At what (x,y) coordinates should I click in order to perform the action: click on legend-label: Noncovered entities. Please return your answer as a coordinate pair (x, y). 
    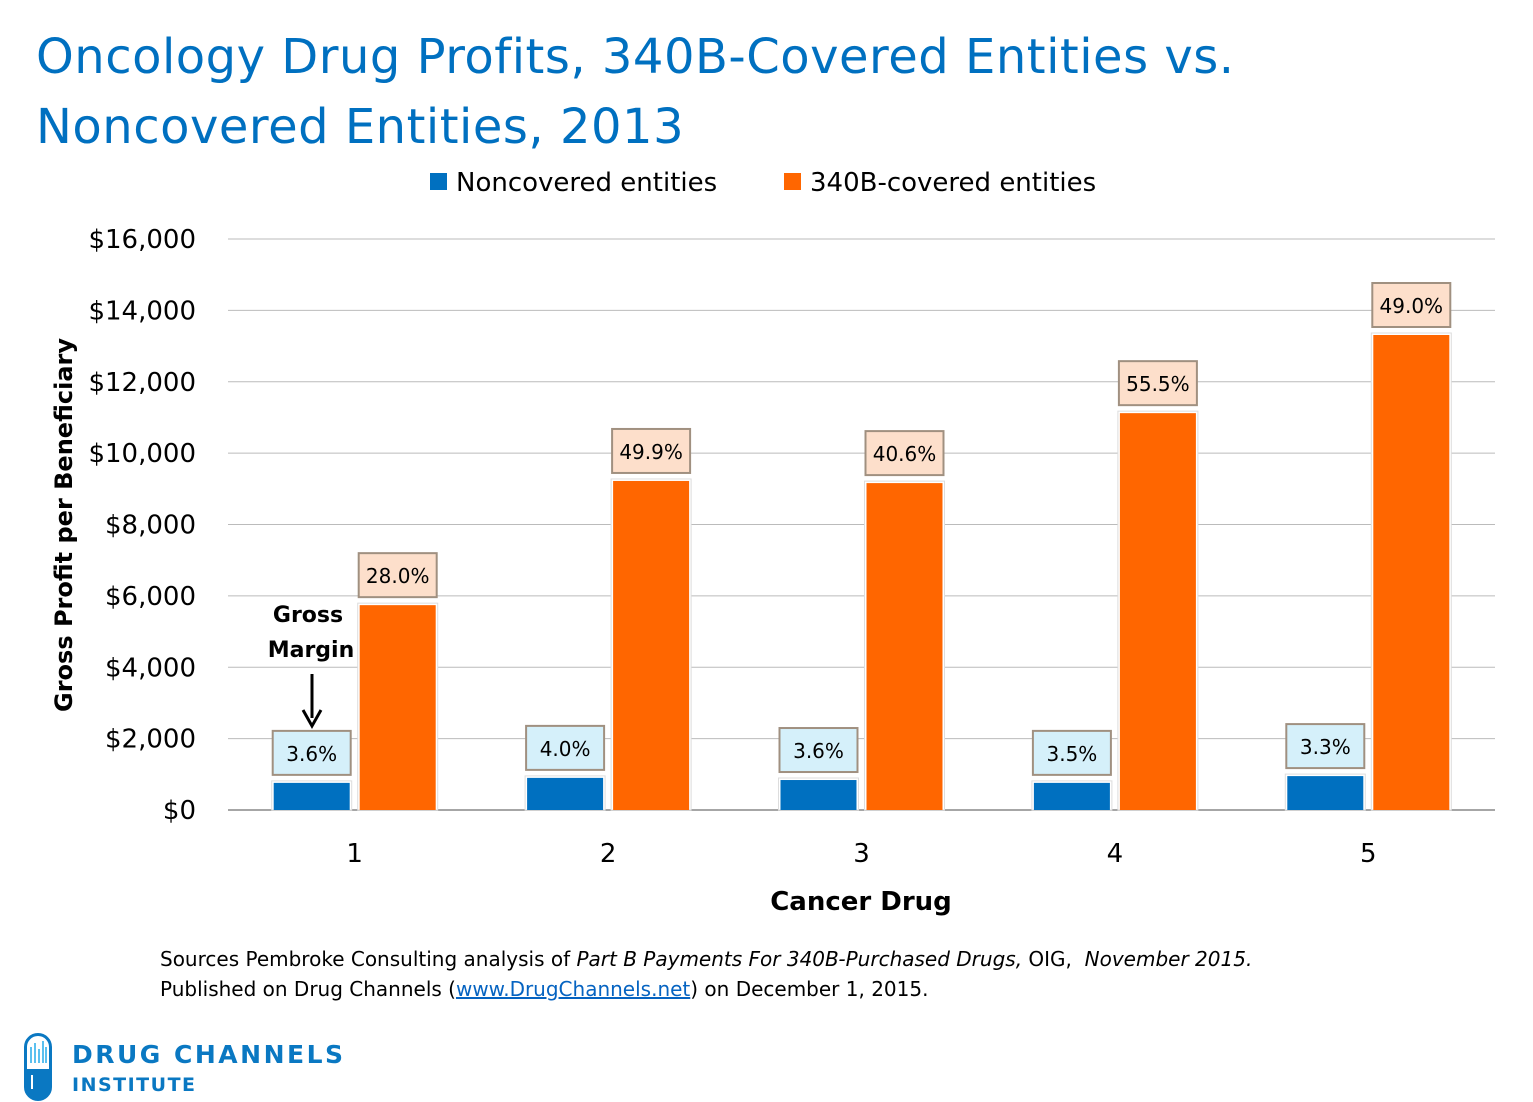
    Looking at the image, I should click on (586, 183).